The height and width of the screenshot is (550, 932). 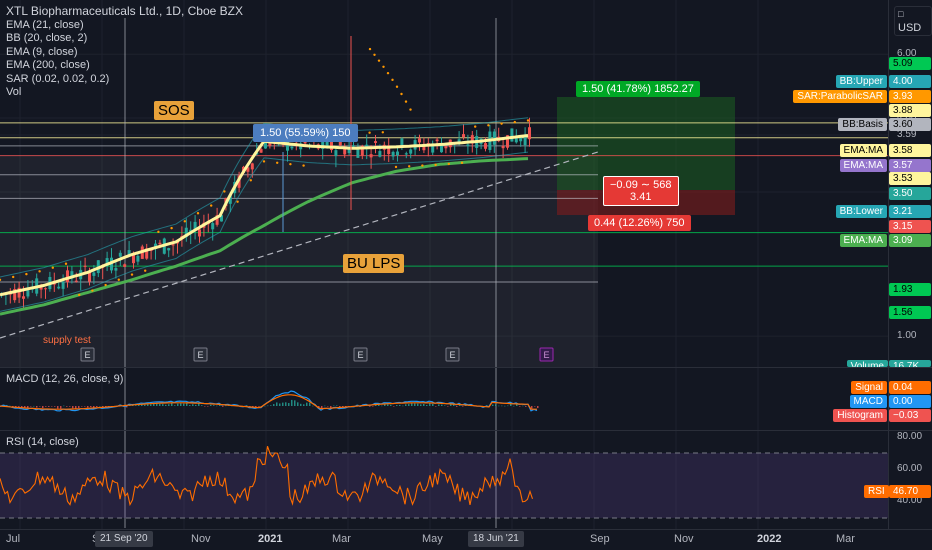 What do you see at coordinates (860, 415) in the screenshot?
I see `macd-name-tag: Histogram` at bounding box center [860, 415].